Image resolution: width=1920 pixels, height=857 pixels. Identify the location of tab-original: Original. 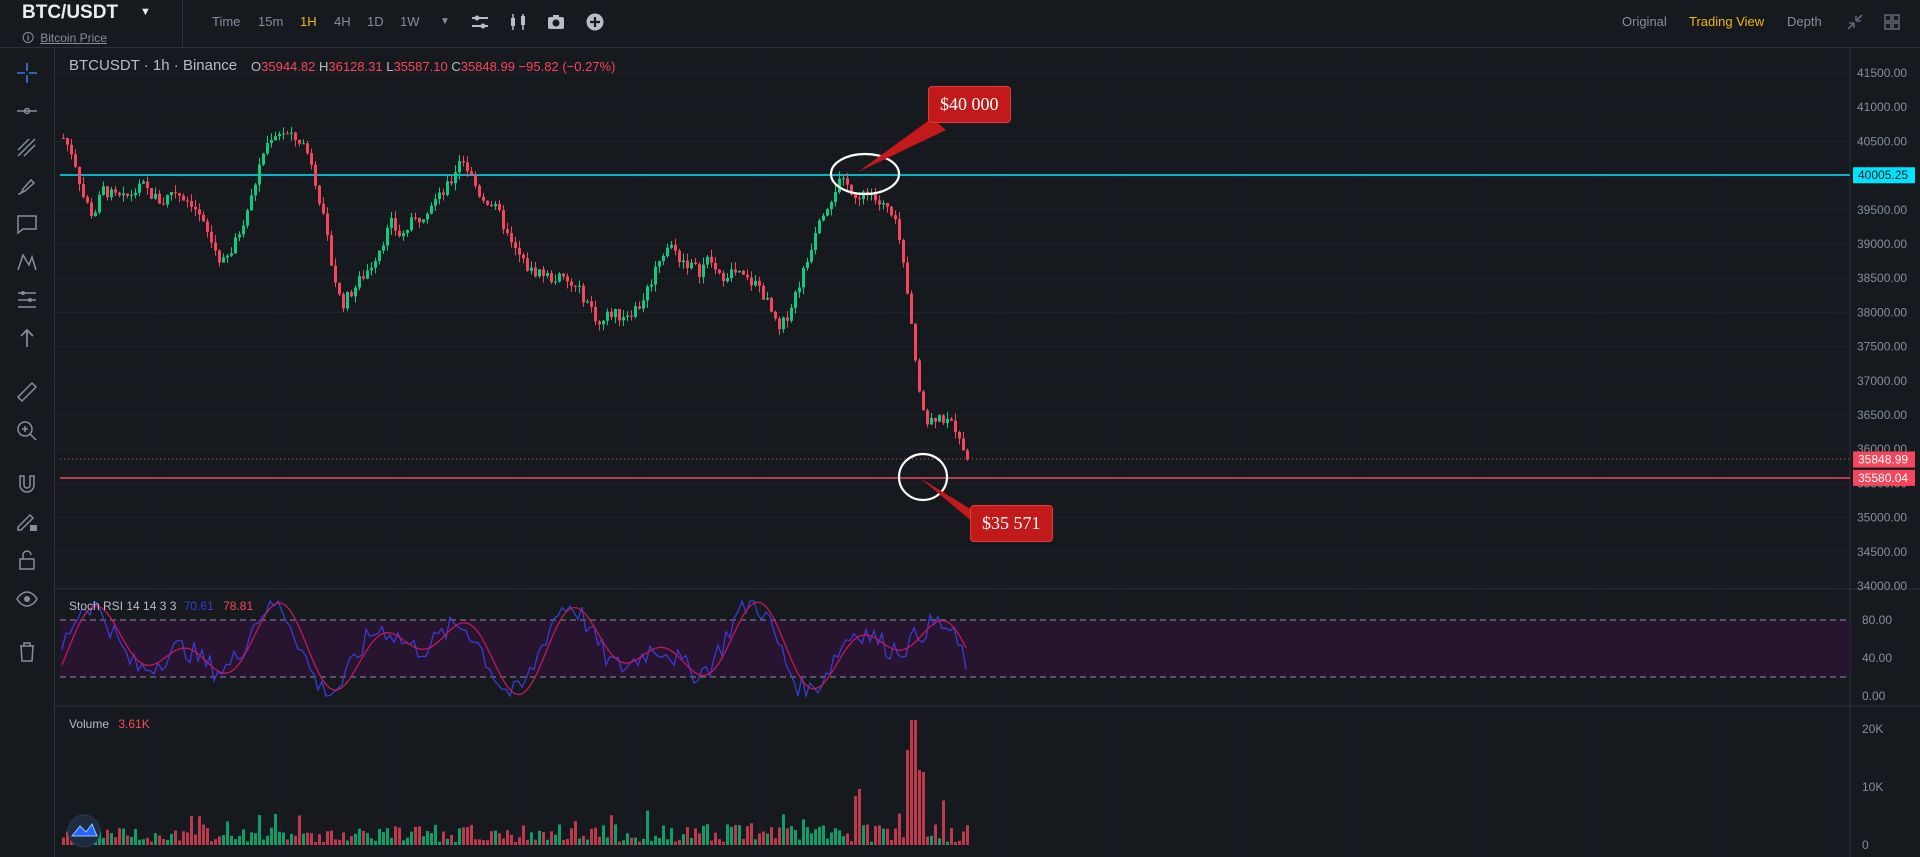
(1644, 21).